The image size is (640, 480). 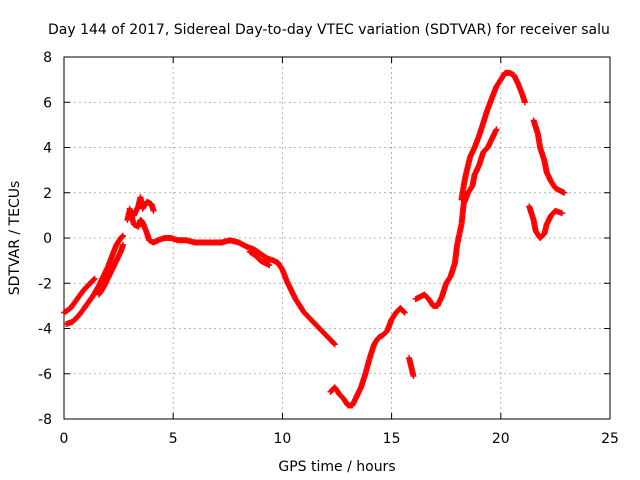 I want to click on x-tick-label: 15, so click(x=392, y=439).